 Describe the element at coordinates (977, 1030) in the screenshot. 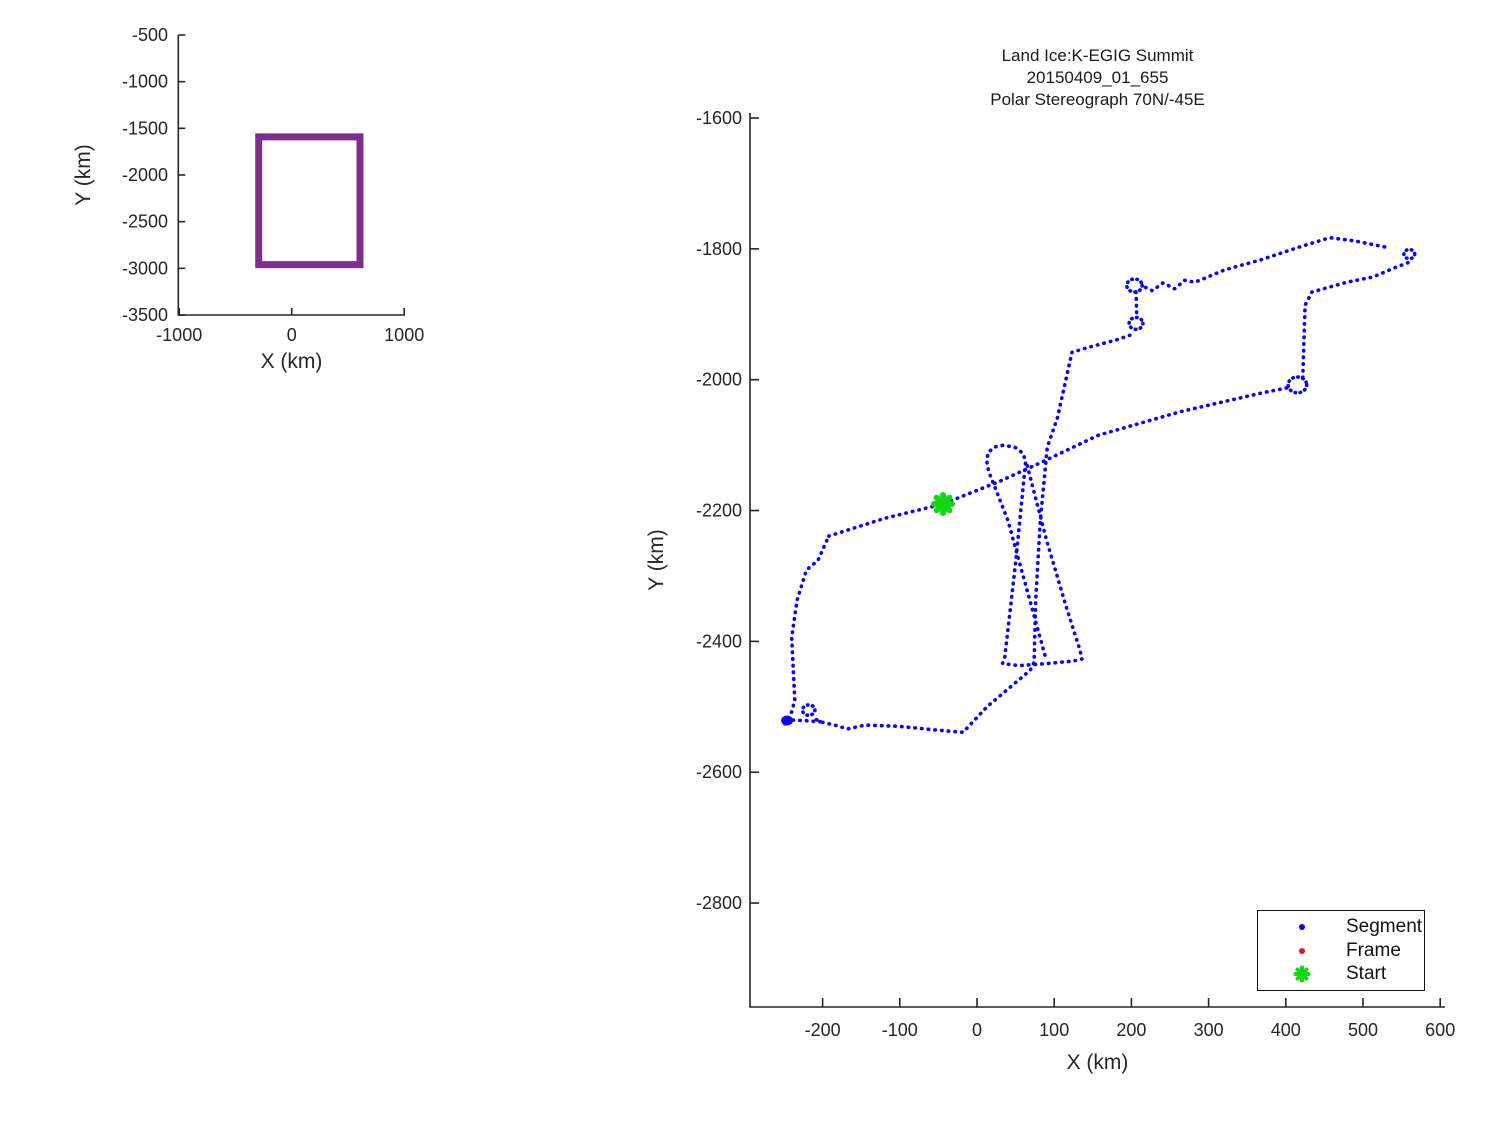

I see `main-xtick-label: 0` at that location.